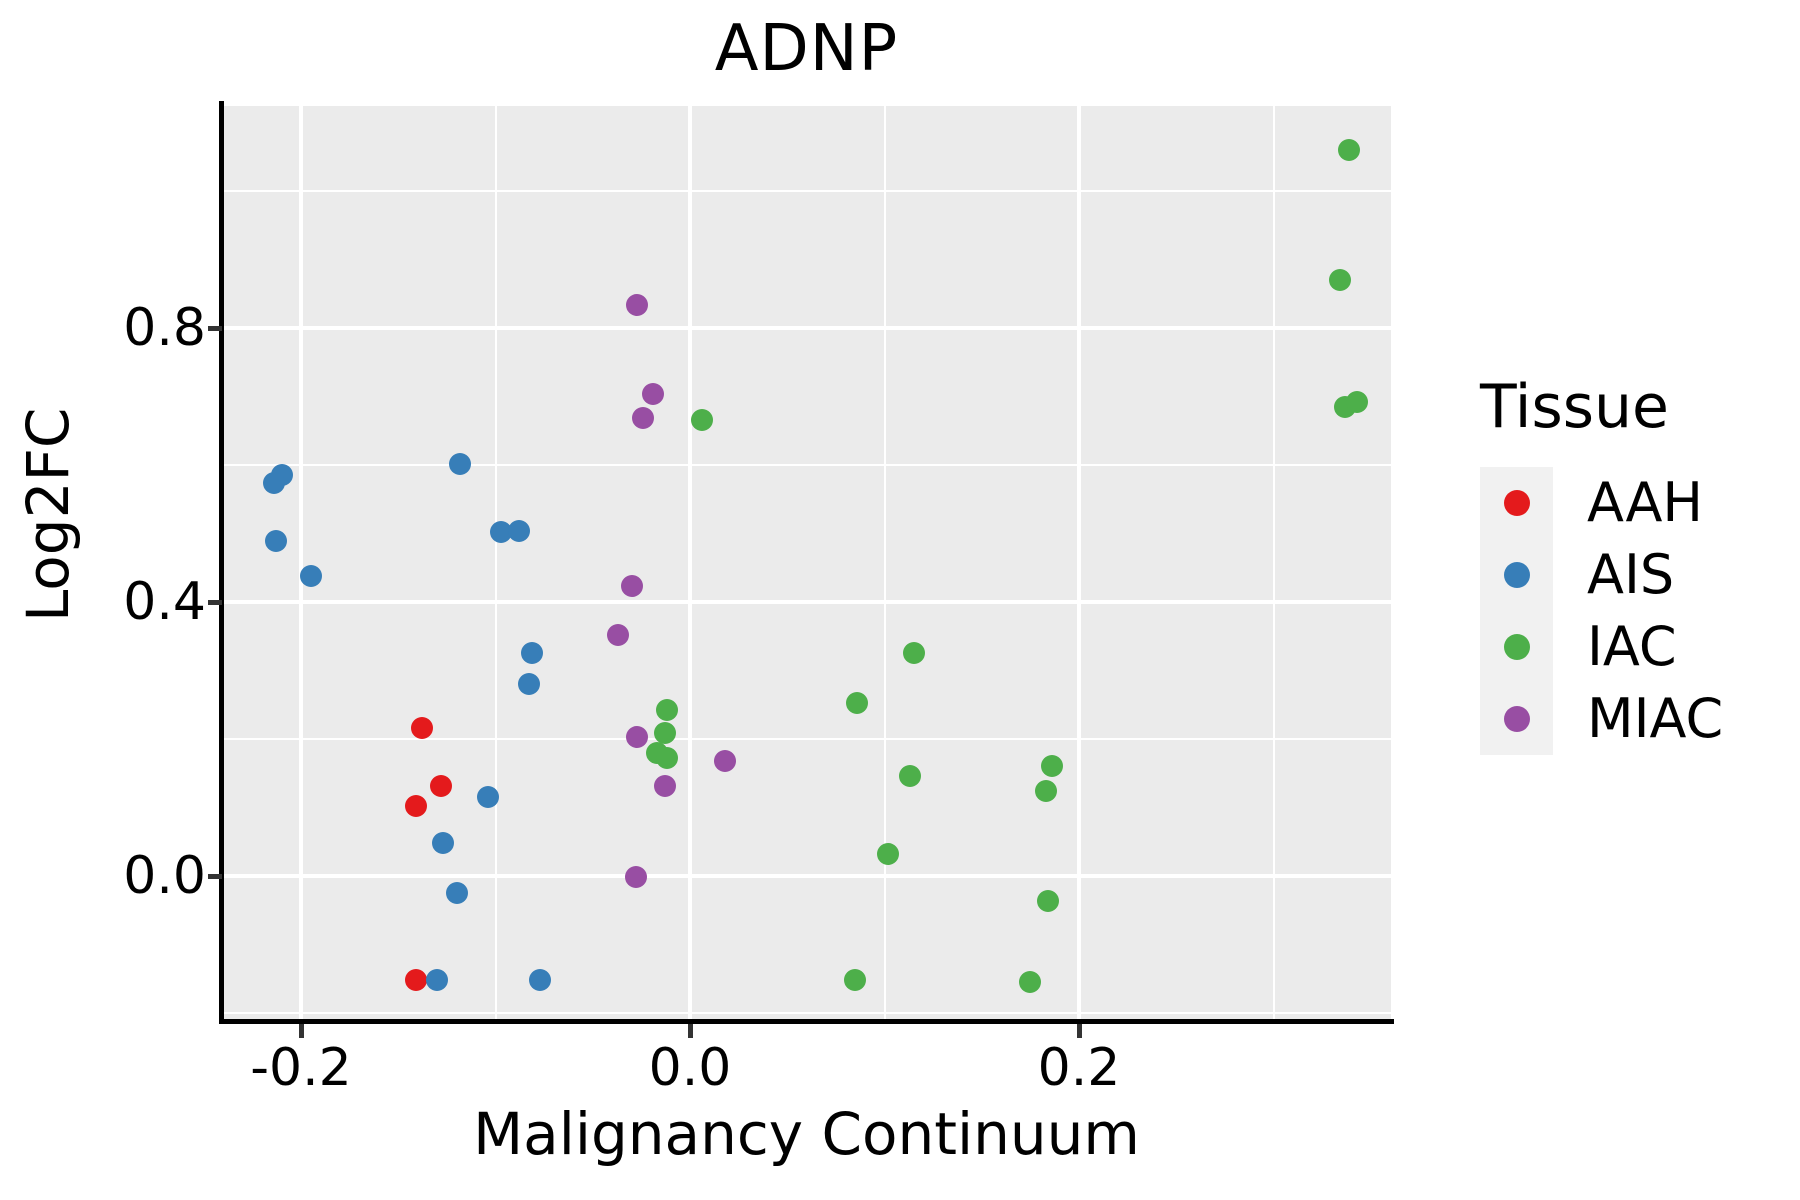 This screenshot has width=1800, height=1200. I want to click on legend-swatch-aah-icon, so click(1517, 503).